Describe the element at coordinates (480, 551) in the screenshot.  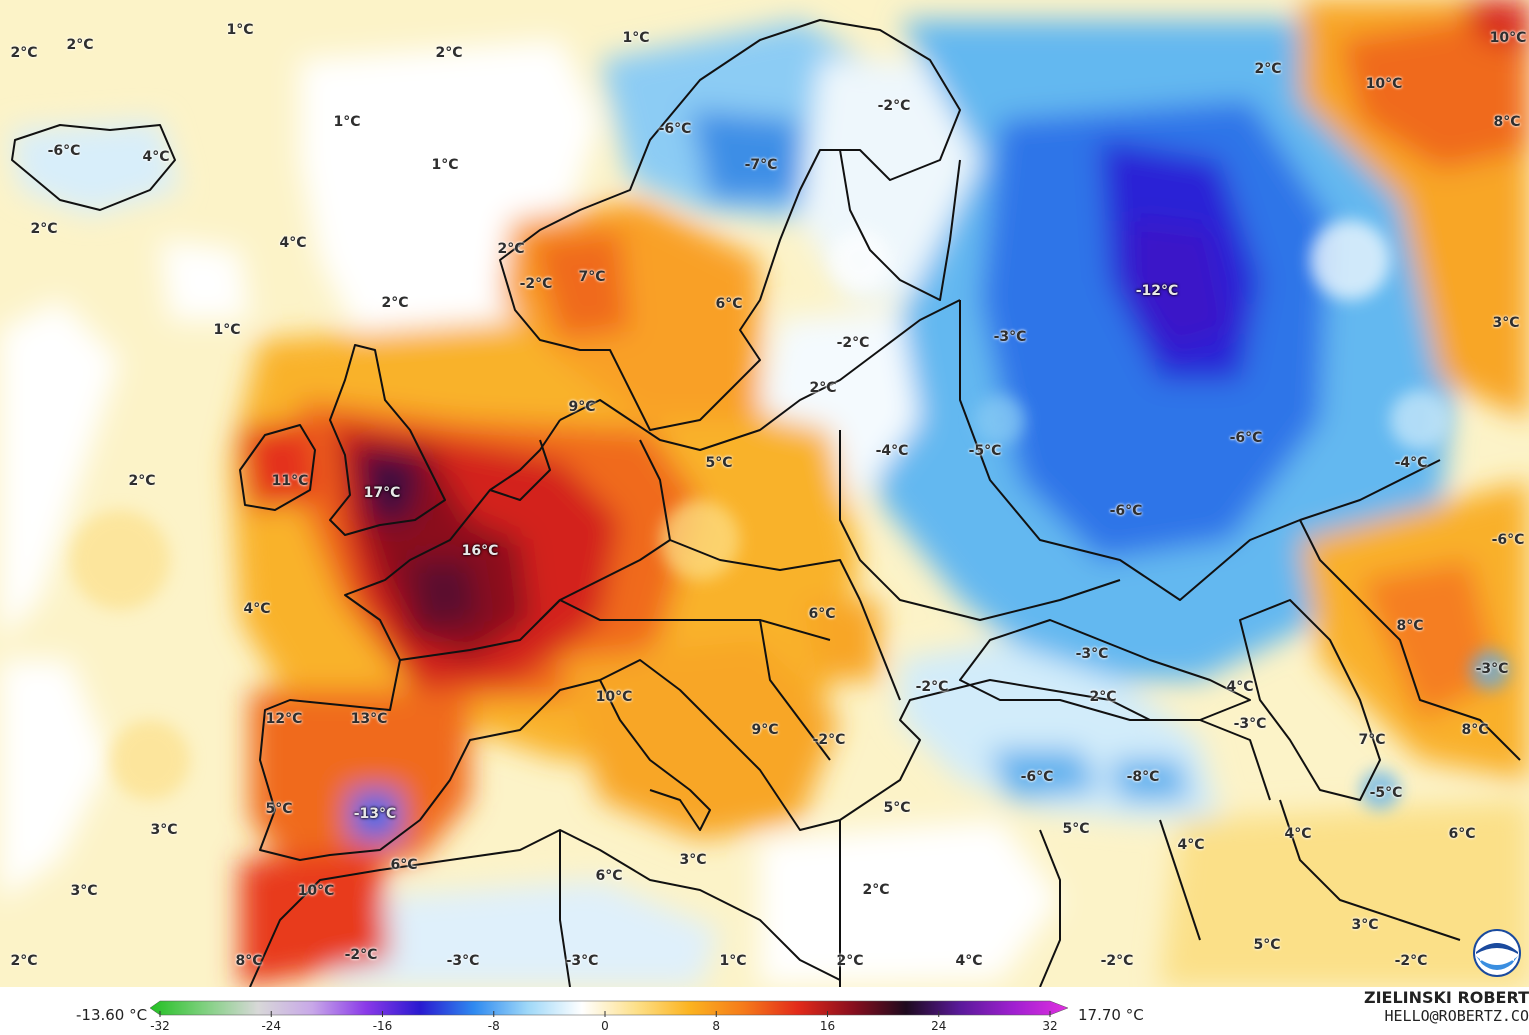
I see `temperature-label: 16°C` at that location.